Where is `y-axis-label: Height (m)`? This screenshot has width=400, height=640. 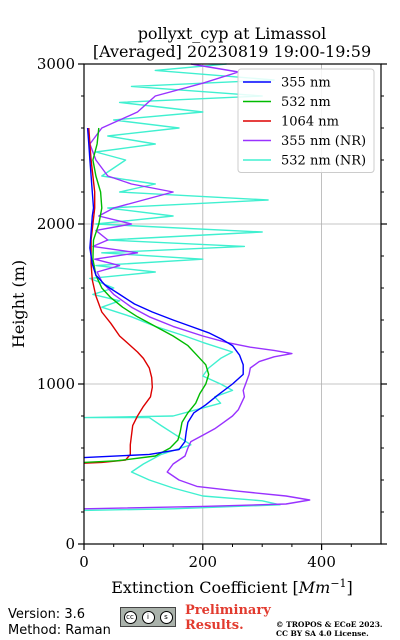 y-axis-label: Height (m) is located at coordinates (18, 304).